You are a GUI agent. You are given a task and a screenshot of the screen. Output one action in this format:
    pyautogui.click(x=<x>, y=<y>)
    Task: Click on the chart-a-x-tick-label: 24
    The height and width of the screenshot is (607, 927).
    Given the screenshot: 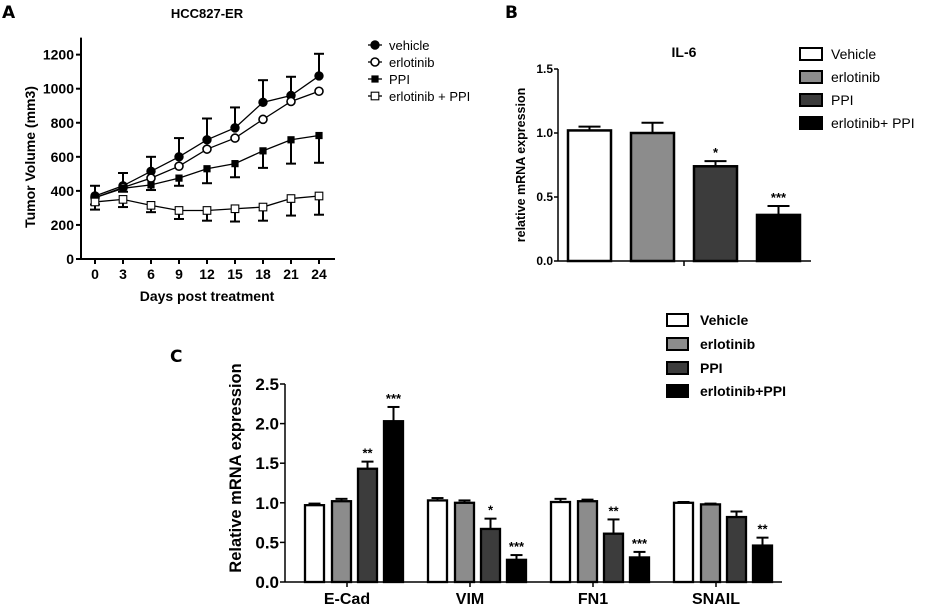 What is the action you would take?
    pyautogui.click(x=319, y=274)
    